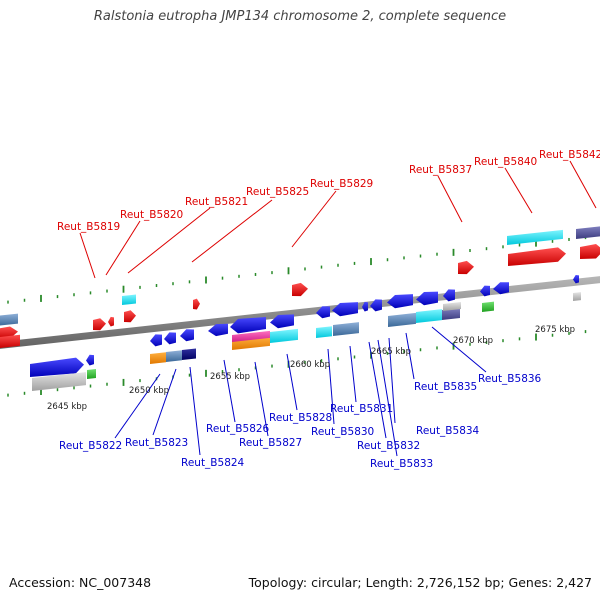  Describe the element at coordinates (361, 409) in the screenshot. I see `lower-label: Reut_B5831` at that location.